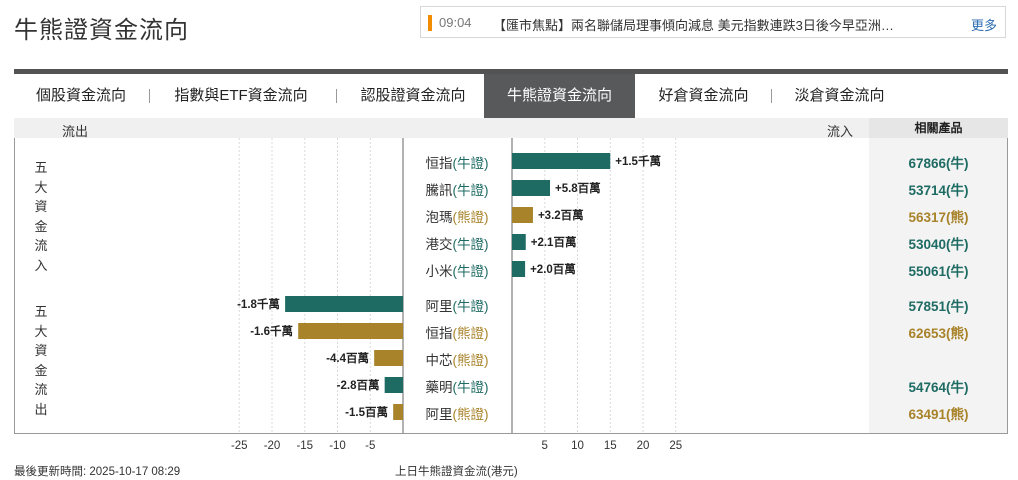 This screenshot has width=1018, height=480. I want to click on underlying-name: 港交(牛證), so click(457, 243).